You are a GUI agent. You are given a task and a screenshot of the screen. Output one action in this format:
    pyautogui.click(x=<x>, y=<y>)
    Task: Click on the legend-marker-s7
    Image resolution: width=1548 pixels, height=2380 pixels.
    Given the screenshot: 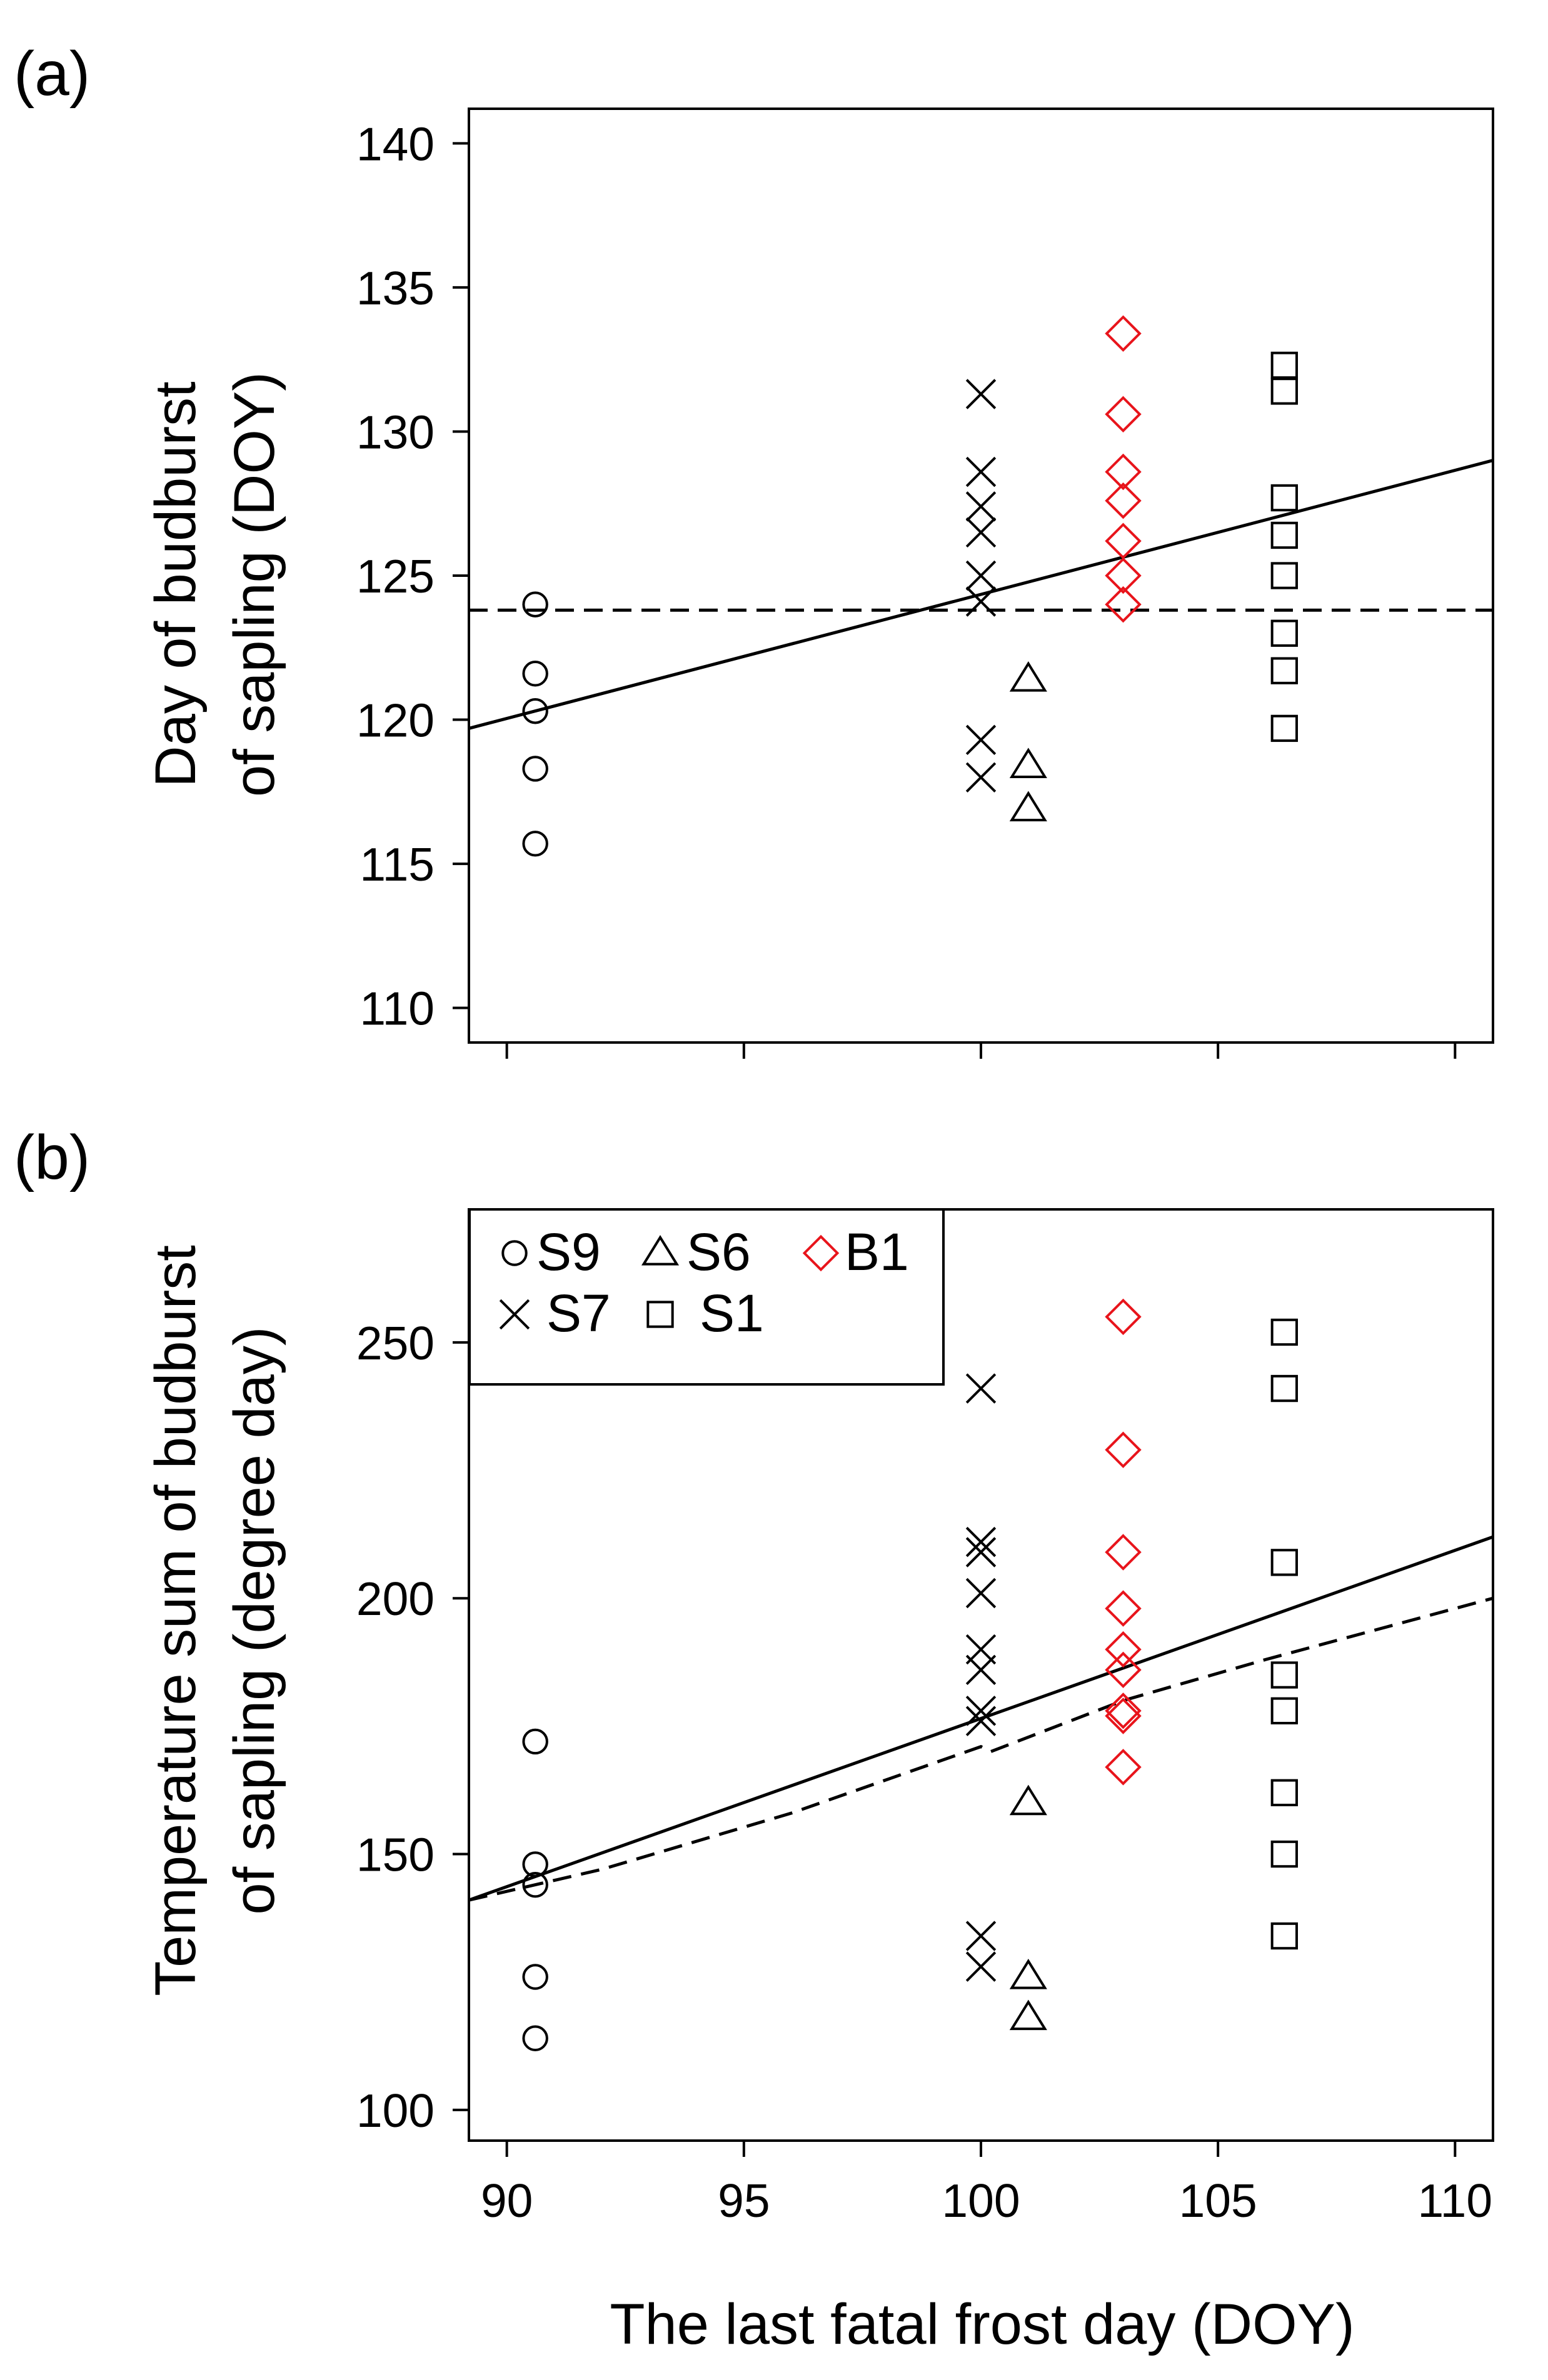 What is the action you would take?
    pyautogui.click(x=514, y=1315)
    